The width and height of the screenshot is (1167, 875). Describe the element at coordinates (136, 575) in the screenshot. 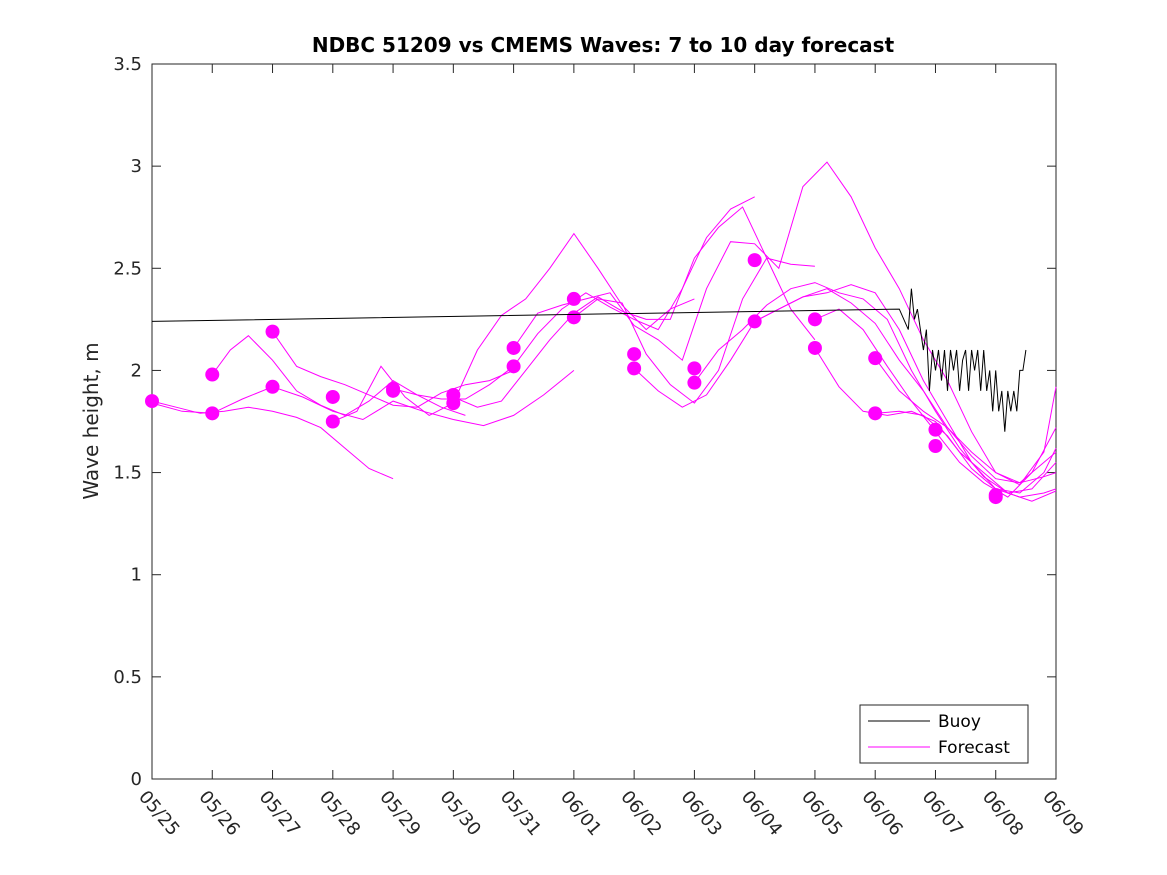

I see `y-tick-label: 1` at that location.